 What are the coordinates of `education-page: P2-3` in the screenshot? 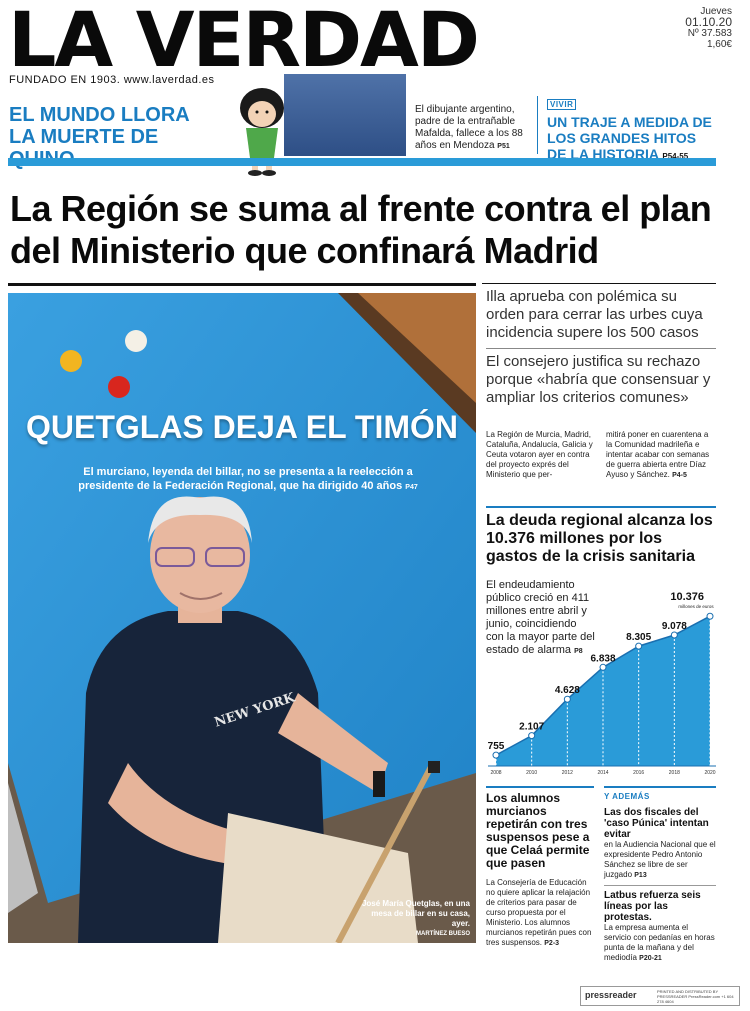 It's located at (552, 943).